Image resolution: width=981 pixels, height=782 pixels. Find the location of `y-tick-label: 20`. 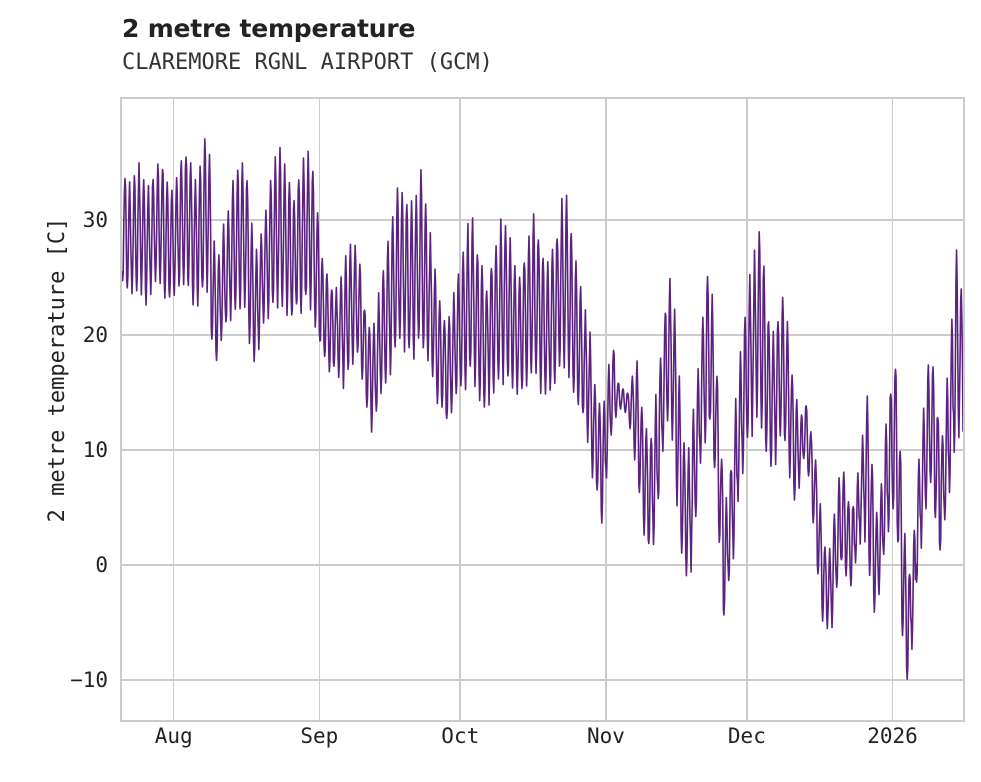

y-tick-label: 20 is located at coordinates (95, 334).